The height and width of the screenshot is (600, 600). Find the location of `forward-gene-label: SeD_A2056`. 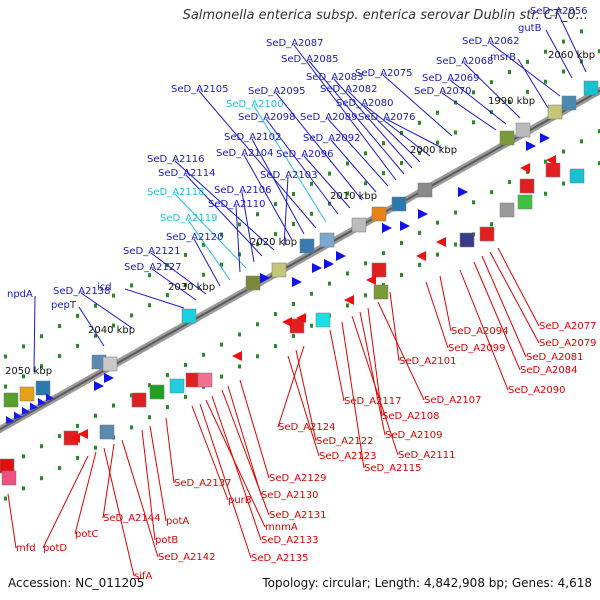

forward-gene-label: SeD_A2056 is located at coordinates (559, 11).